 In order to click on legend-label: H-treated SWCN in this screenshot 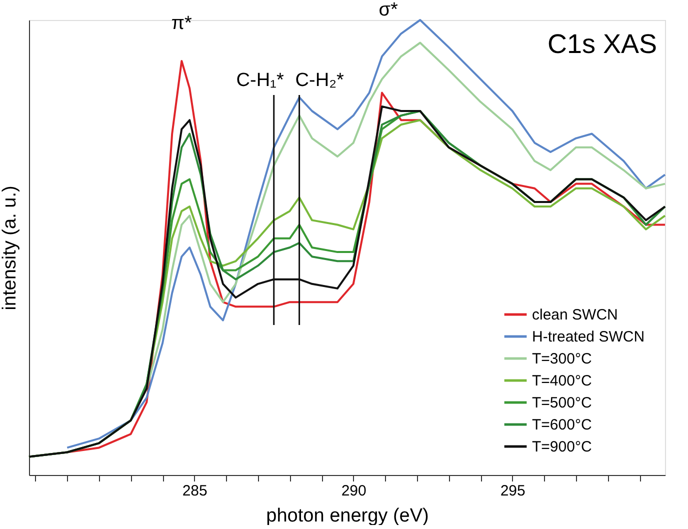, I will do `click(588, 337)`.